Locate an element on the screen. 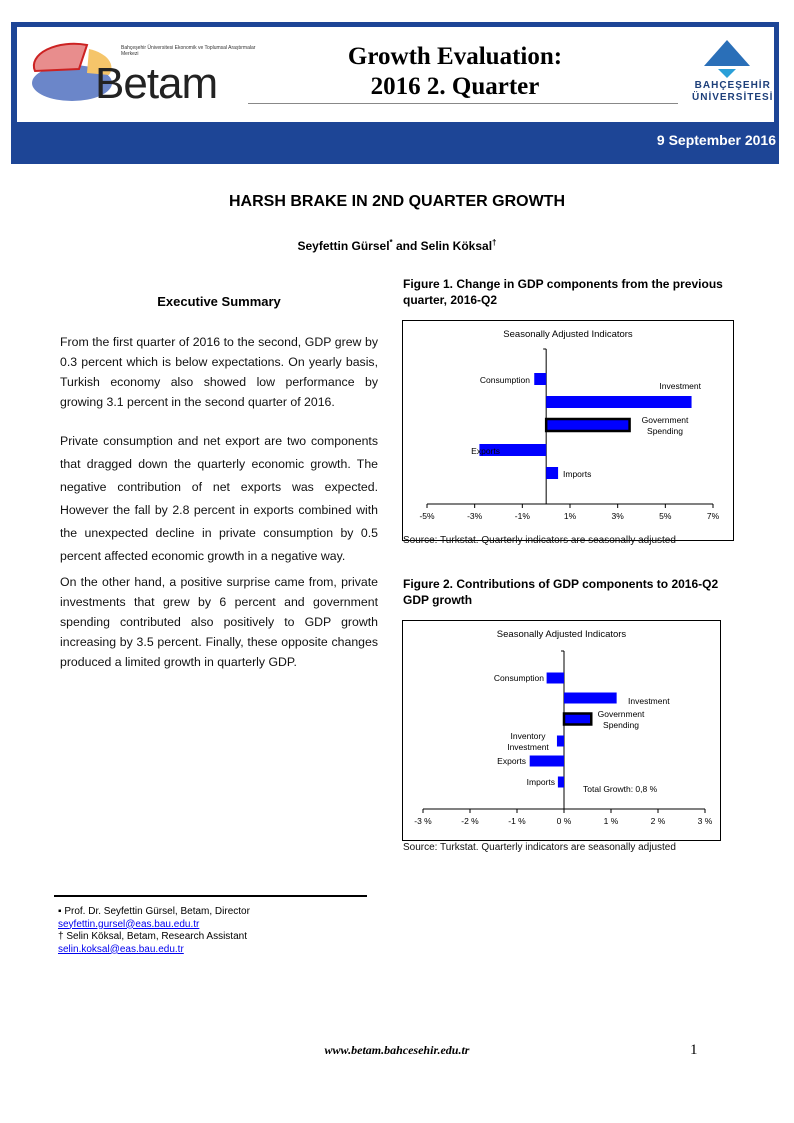  authors: Seyfettin Gürsel* and Selin Köksal† is located at coordinates (397, 245).